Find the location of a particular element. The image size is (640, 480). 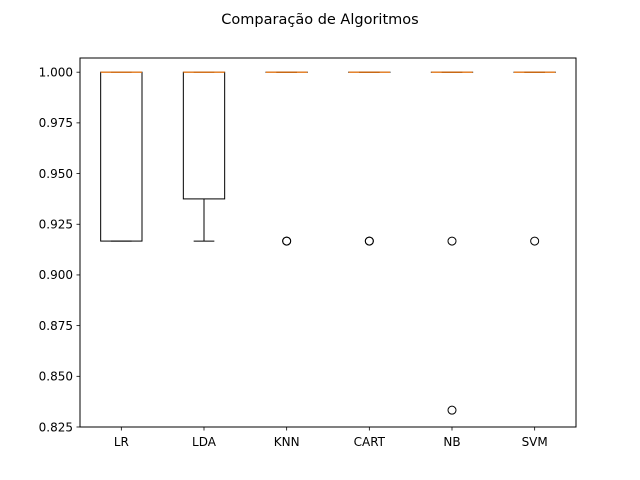

y-tick-label: 0.975 is located at coordinates (56, 123).